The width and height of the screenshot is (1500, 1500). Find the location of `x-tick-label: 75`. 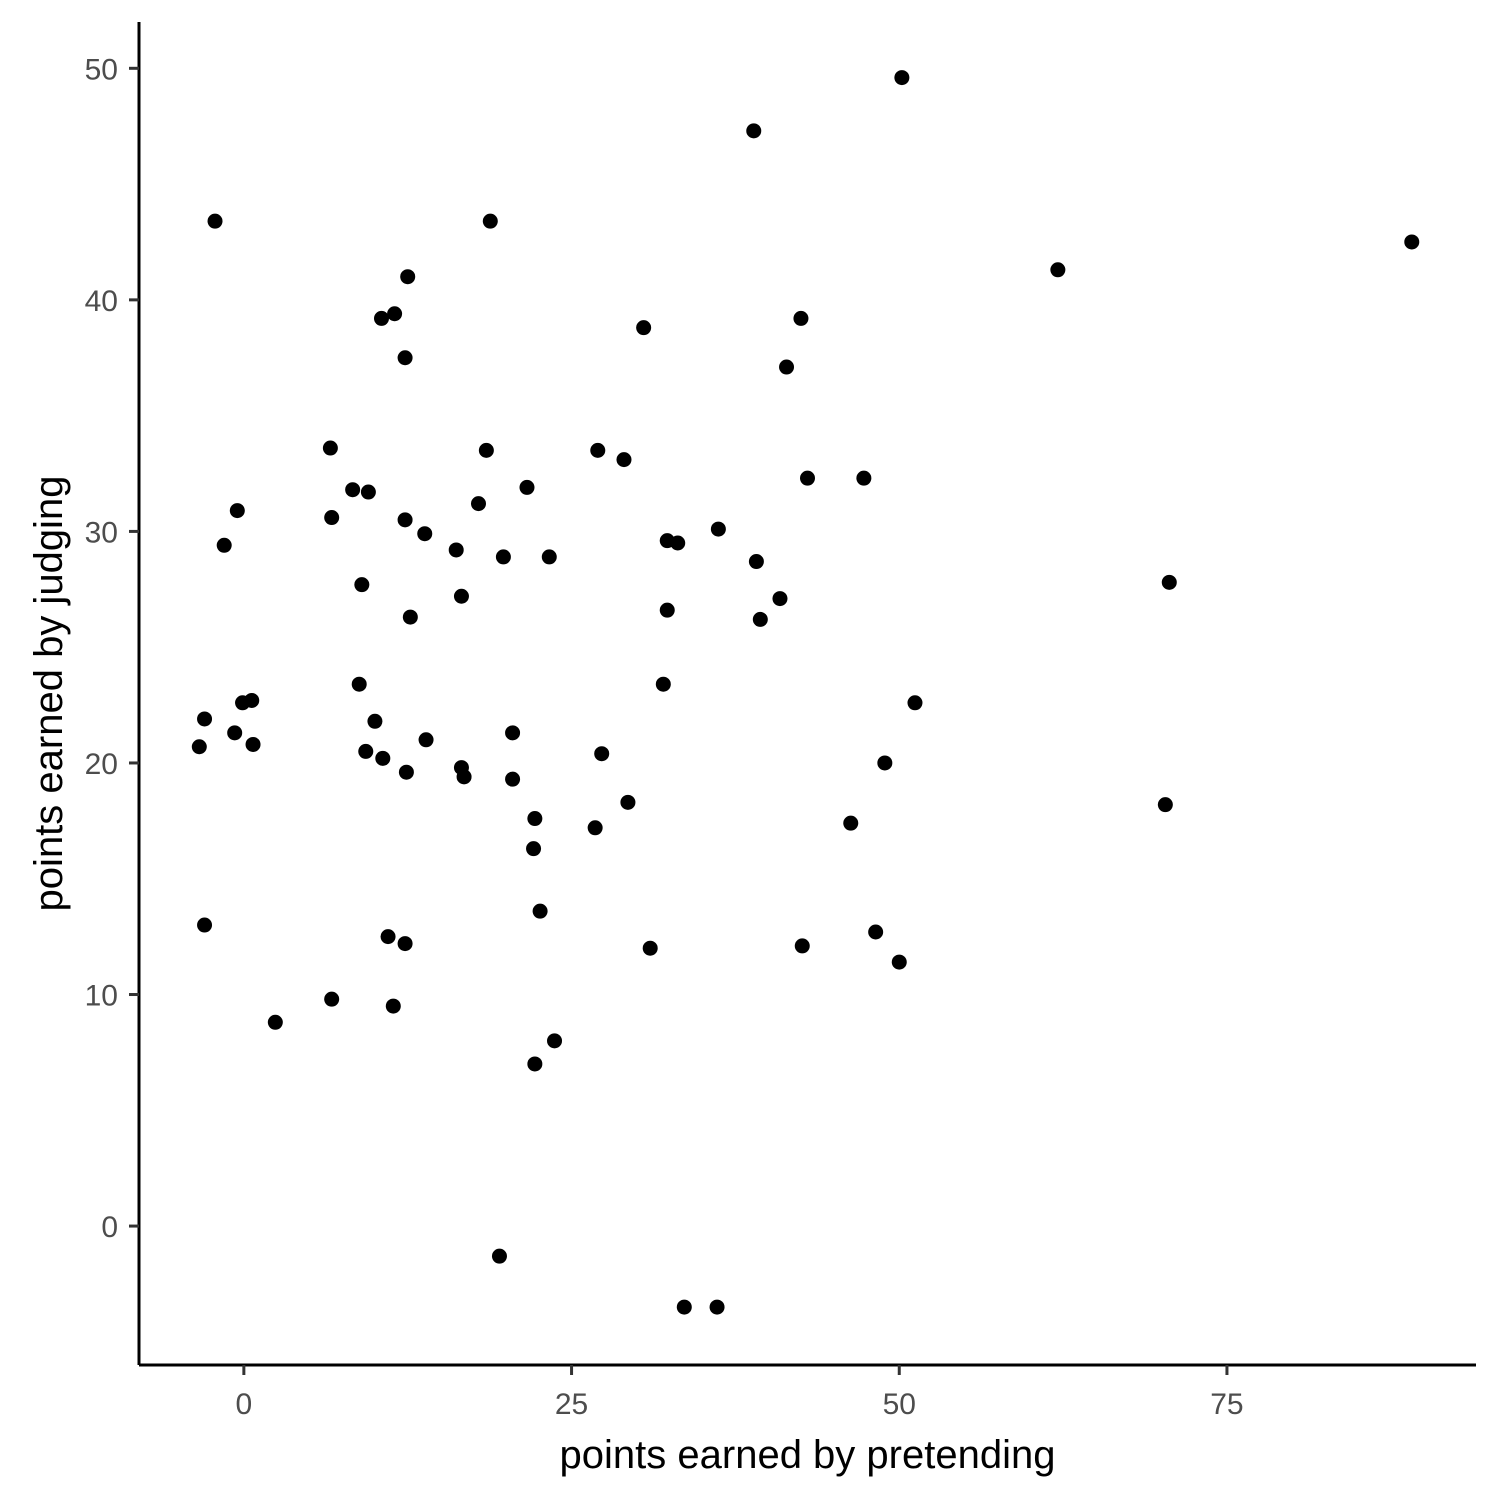

x-tick-label: 75 is located at coordinates (1226, 1404).